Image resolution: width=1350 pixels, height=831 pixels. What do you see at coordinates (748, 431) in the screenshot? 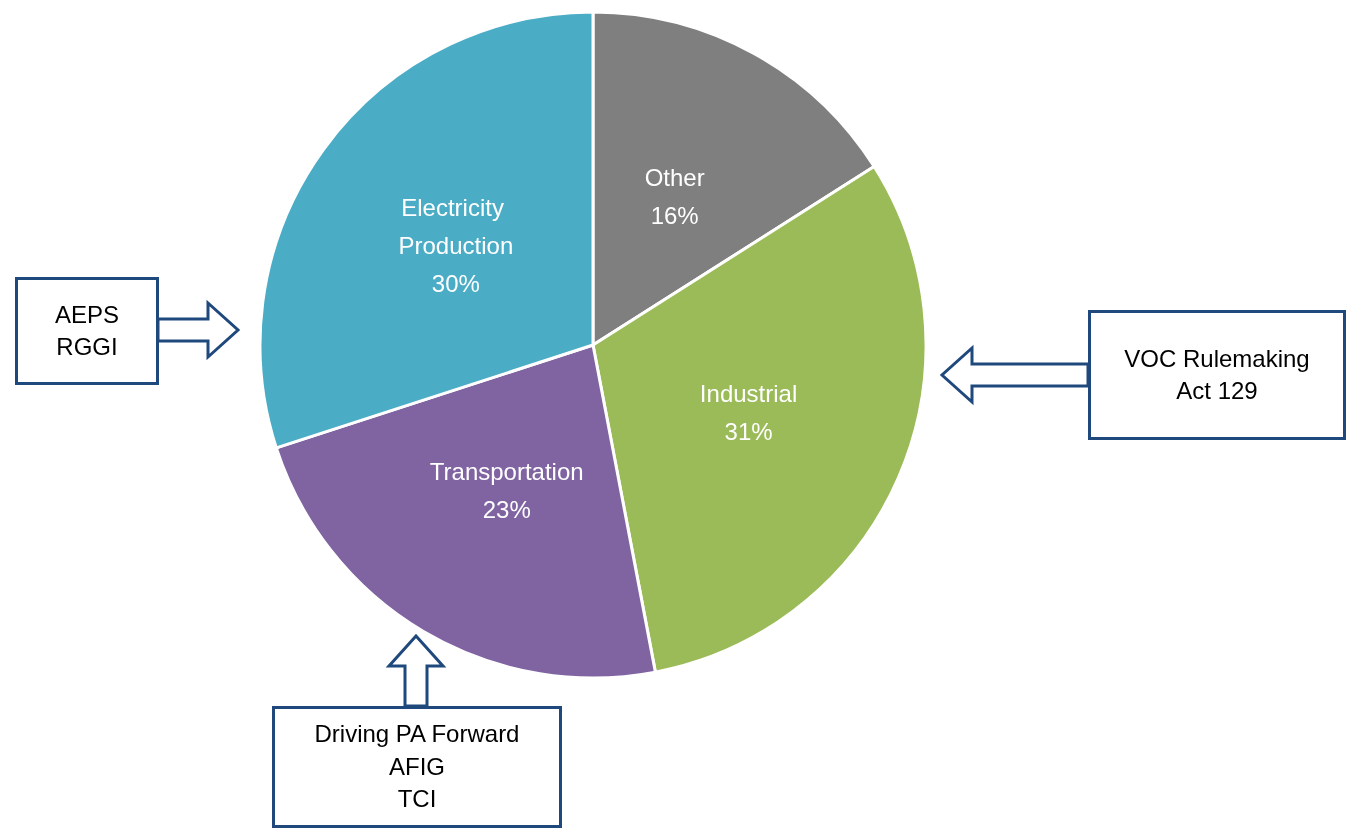
I see `data-label: 31%` at bounding box center [748, 431].